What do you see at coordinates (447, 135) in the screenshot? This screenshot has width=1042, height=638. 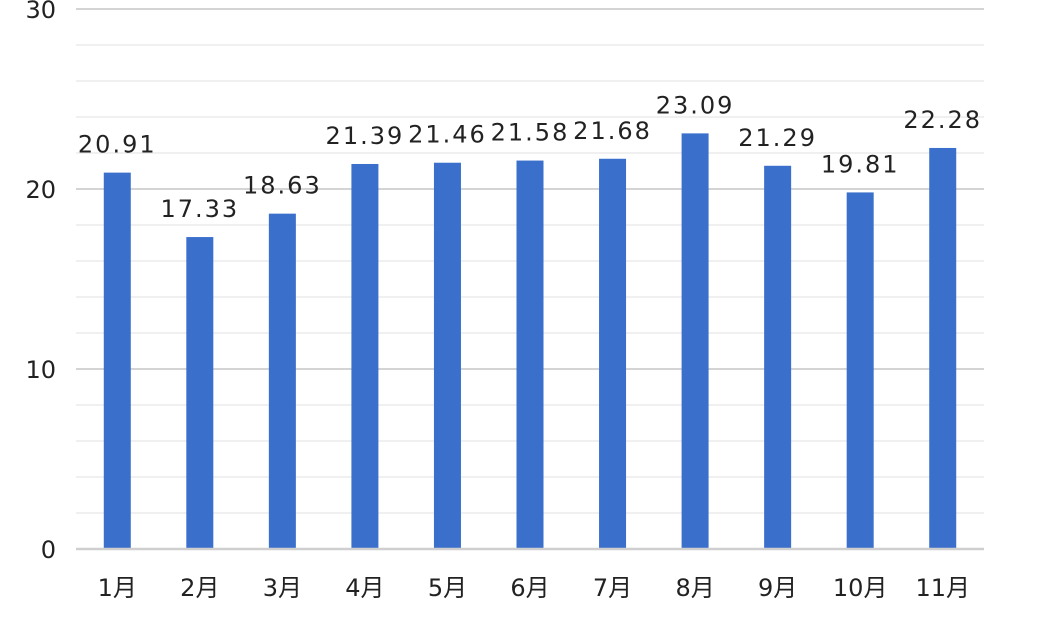 I see `data-label: 21.46` at bounding box center [447, 135].